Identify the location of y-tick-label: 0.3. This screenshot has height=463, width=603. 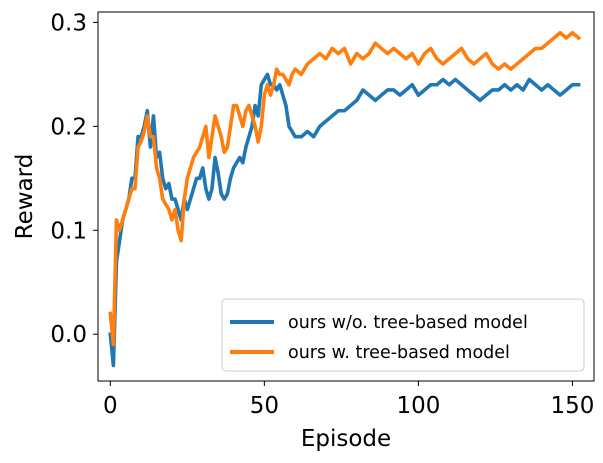
(68, 23).